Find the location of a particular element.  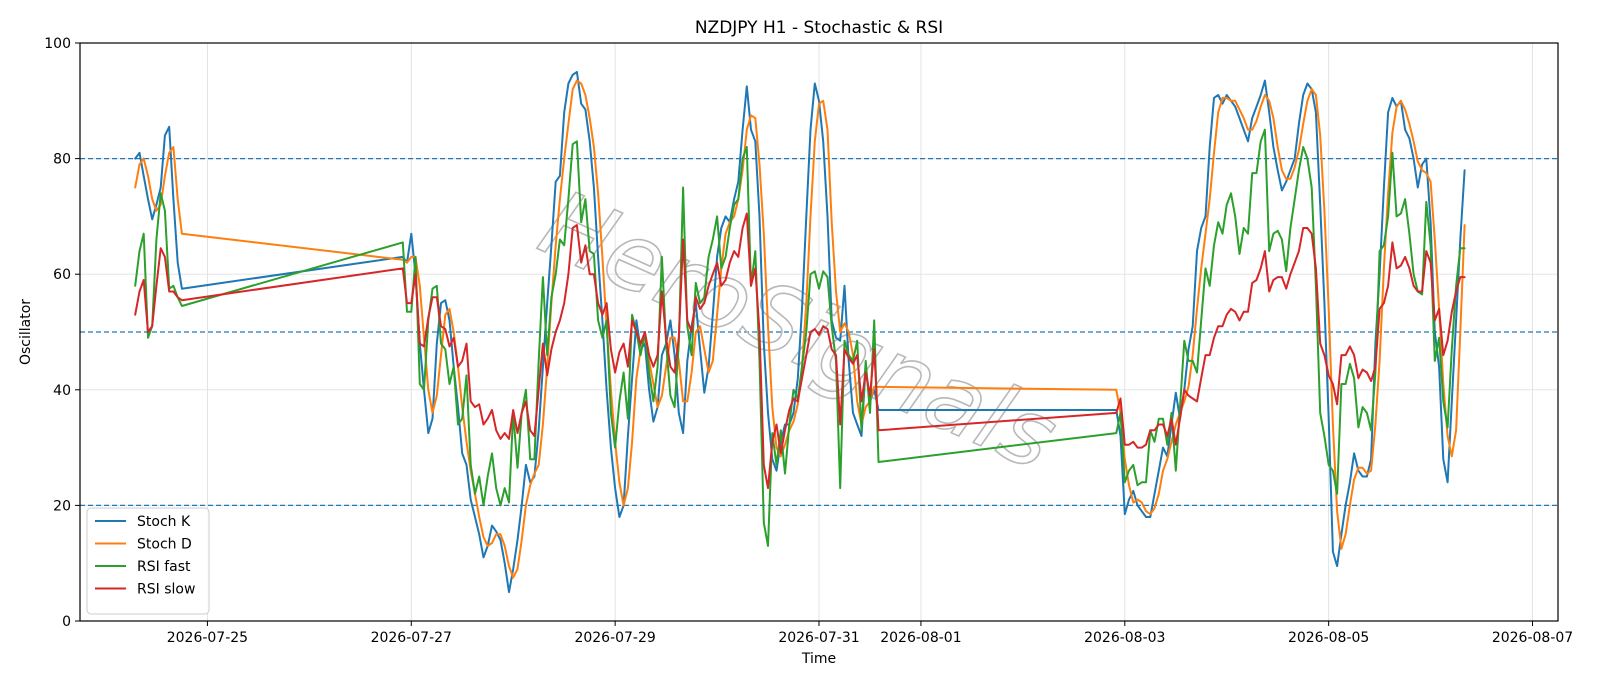

y-tick-label: 60 is located at coordinates (62, 275).